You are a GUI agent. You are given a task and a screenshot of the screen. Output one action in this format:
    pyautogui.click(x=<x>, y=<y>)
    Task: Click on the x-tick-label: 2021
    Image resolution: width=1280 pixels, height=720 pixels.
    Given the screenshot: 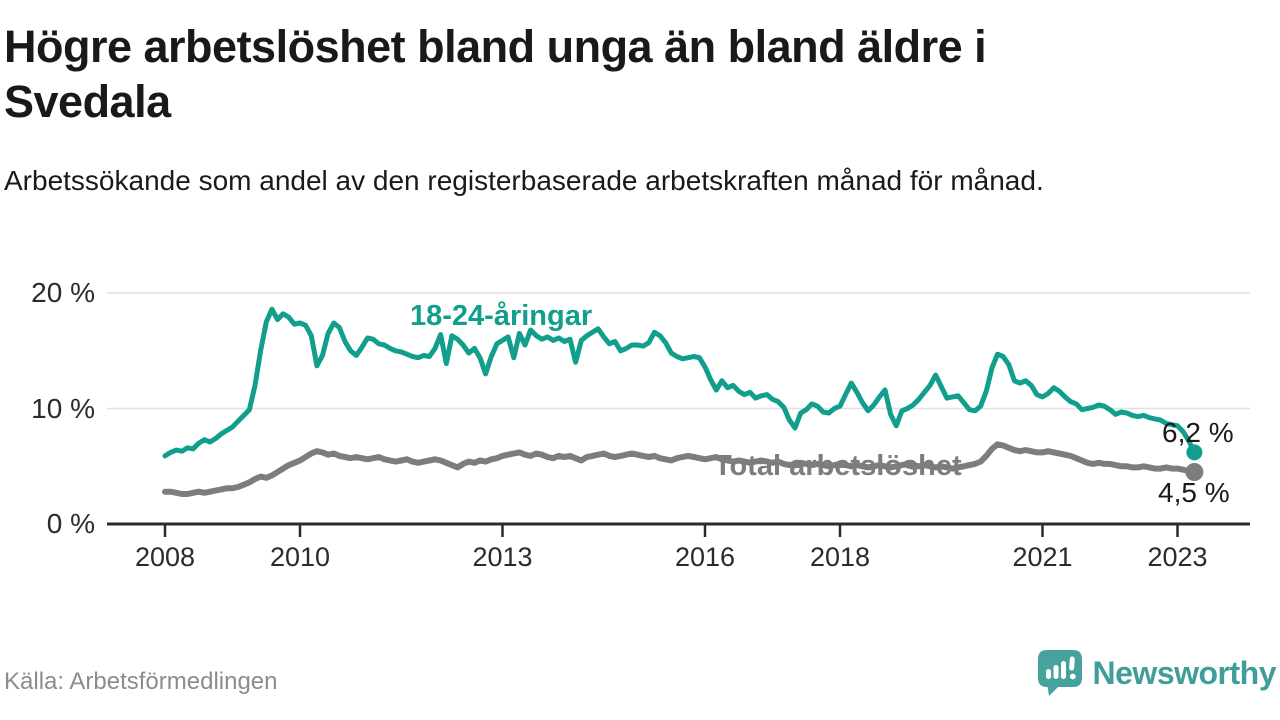 What is the action you would take?
    pyautogui.click(x=1042, y=557)
    